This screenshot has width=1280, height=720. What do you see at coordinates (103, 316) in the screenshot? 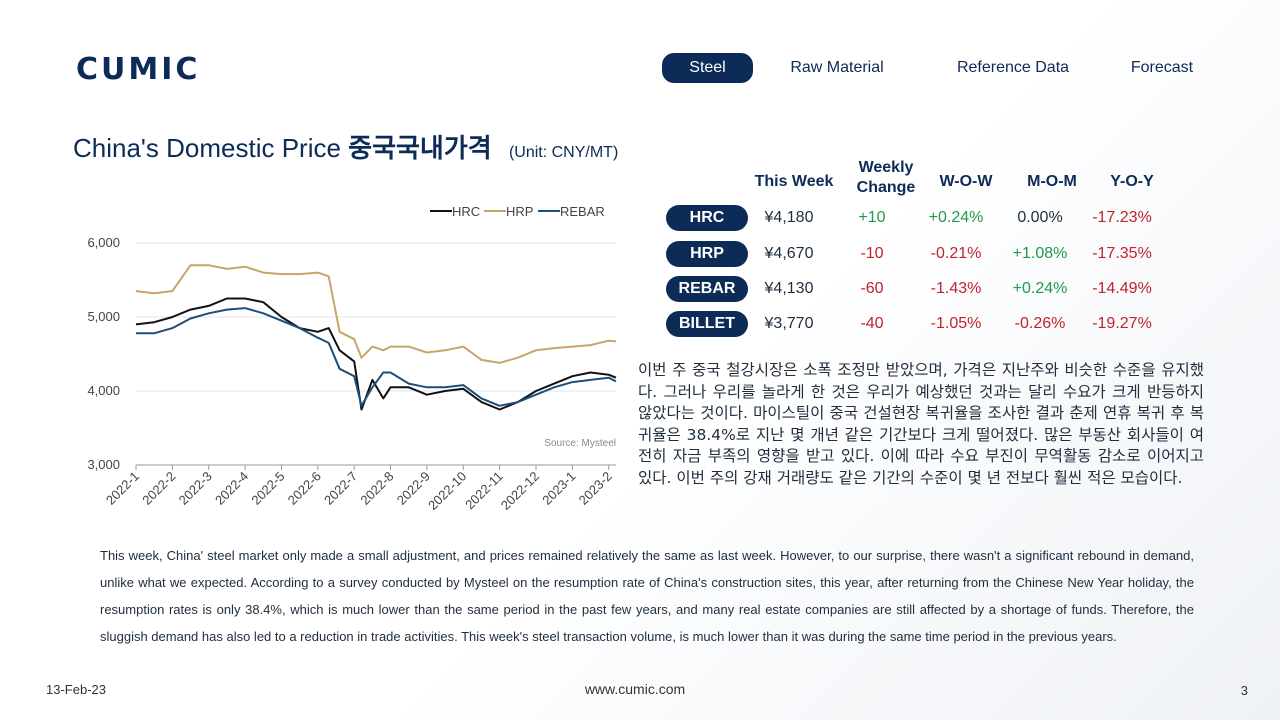
I see `y-tick-label: 5,000` at bounding box center [103, 316].